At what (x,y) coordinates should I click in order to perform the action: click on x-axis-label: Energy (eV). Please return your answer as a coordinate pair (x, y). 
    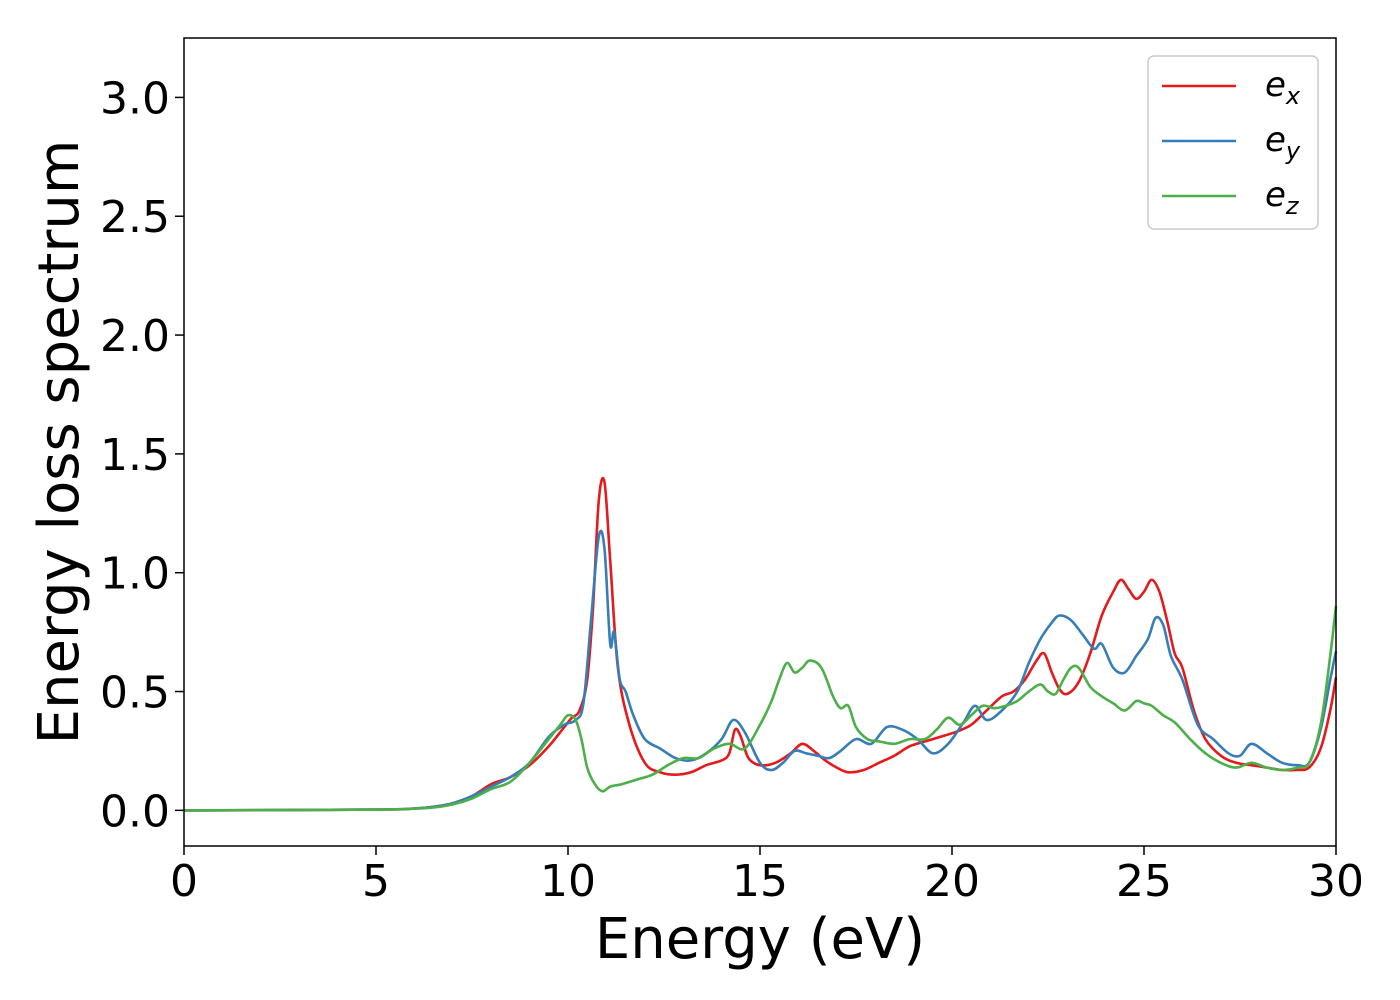
    Looking at the image, I should click on (760, 939).